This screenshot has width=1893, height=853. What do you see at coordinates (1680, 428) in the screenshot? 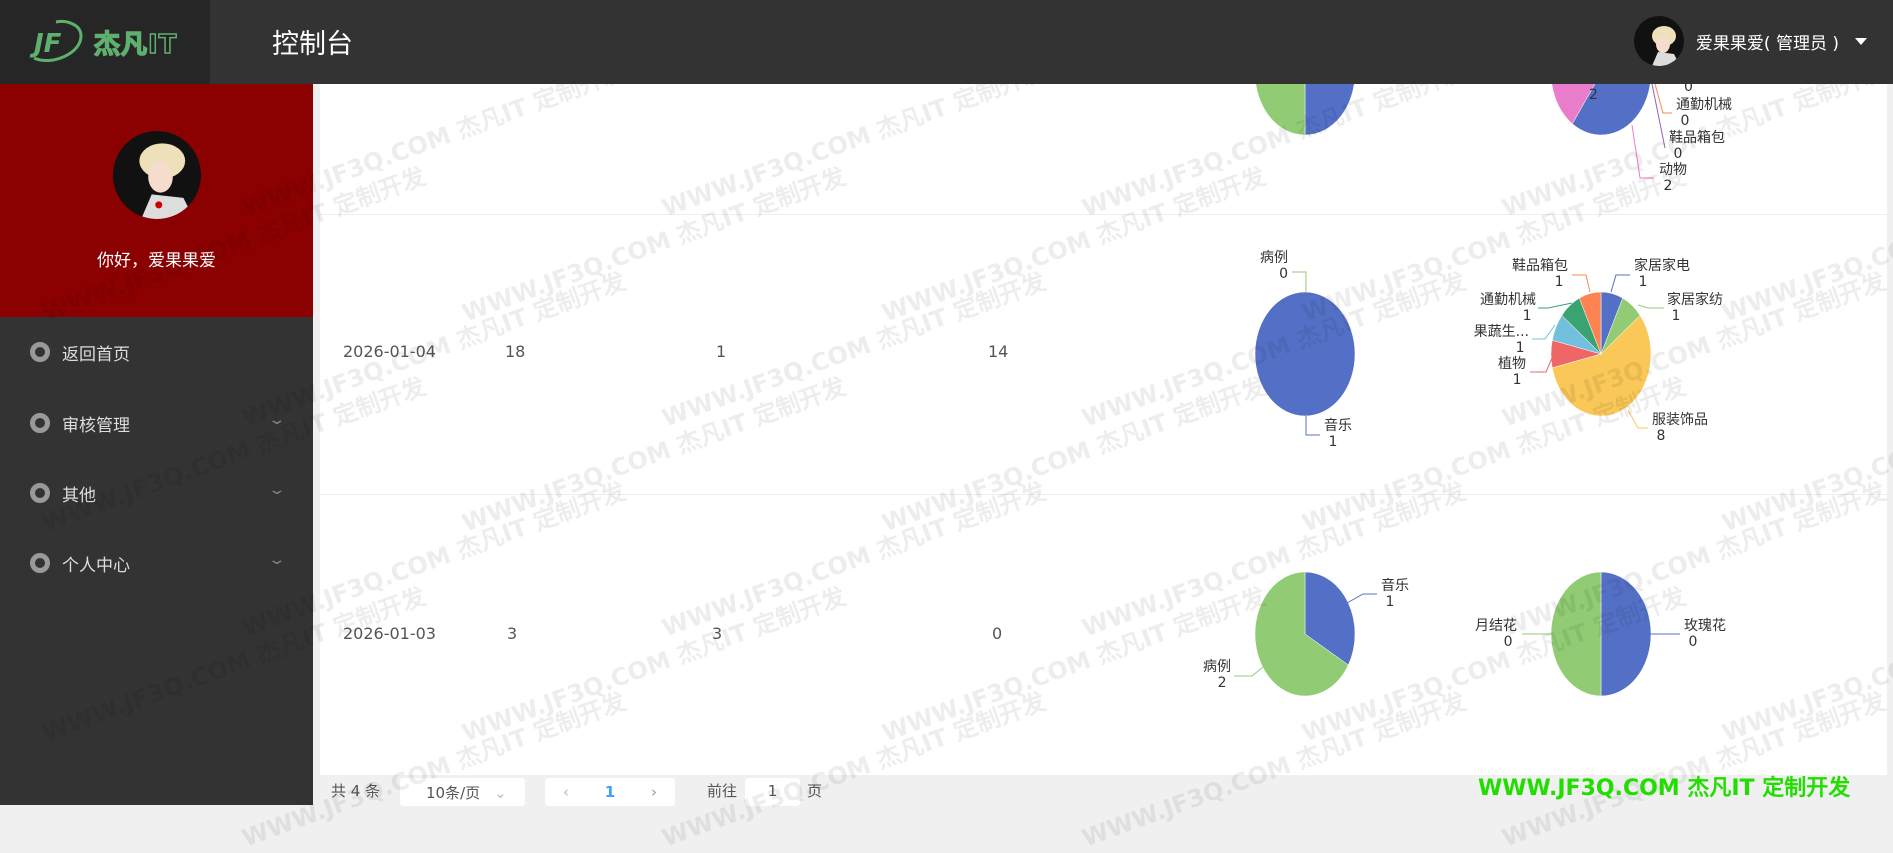
I see `pie-label: 服装饰品 8` at bounding box center [1680, 428].